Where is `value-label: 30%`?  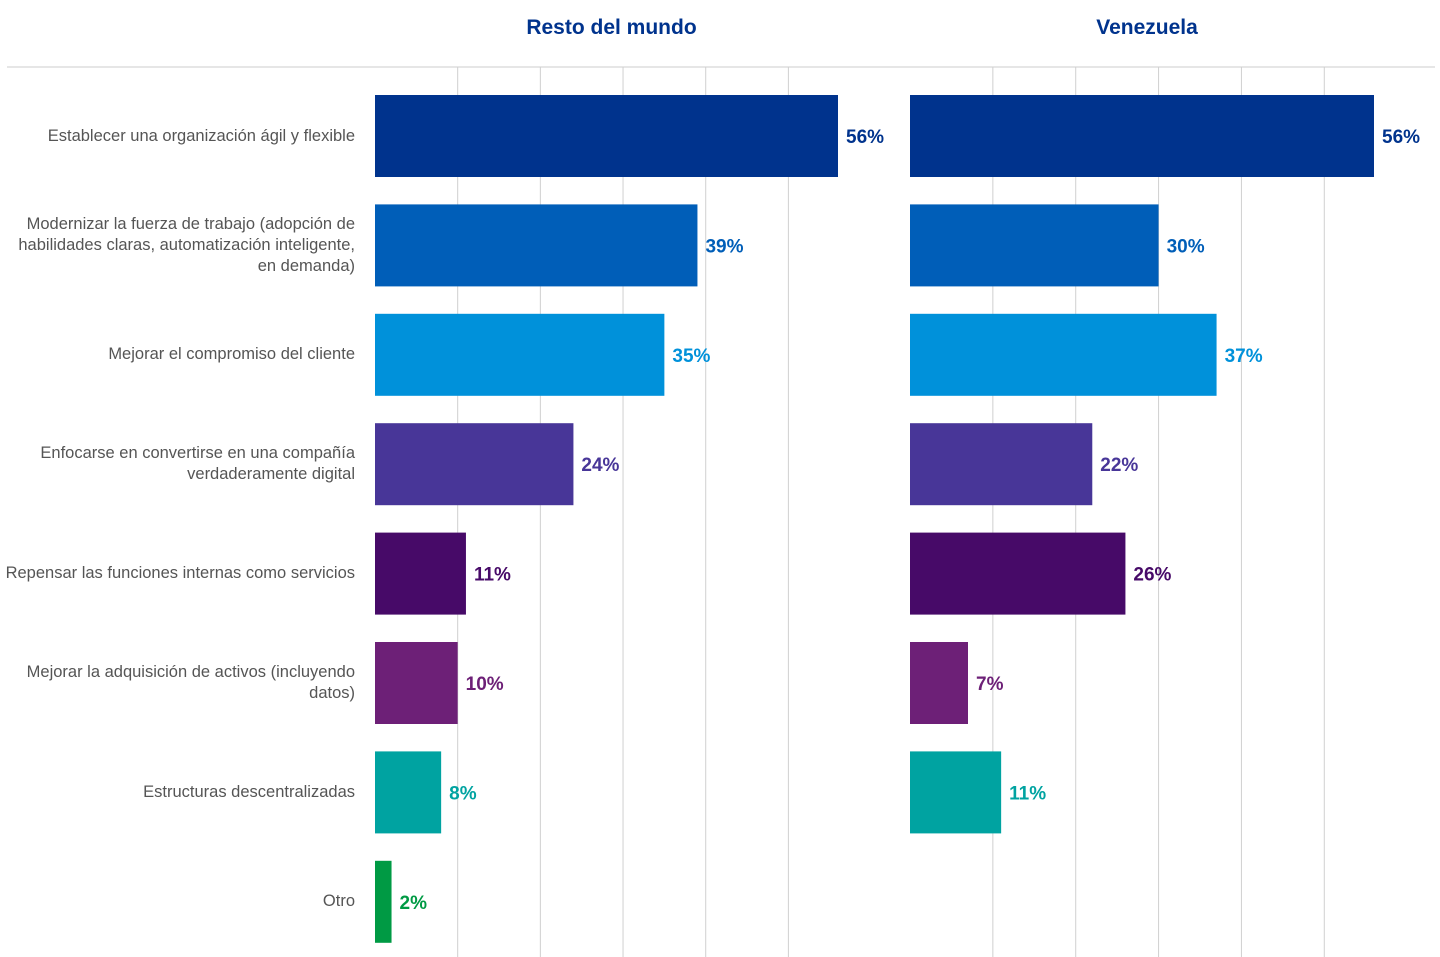
value-label: 30% is located at coordinates (1186, 246).